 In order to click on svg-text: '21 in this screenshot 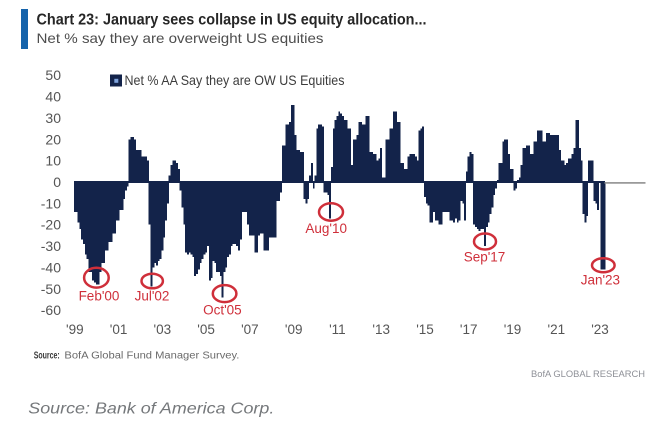, I will do `click(557, 329)`.